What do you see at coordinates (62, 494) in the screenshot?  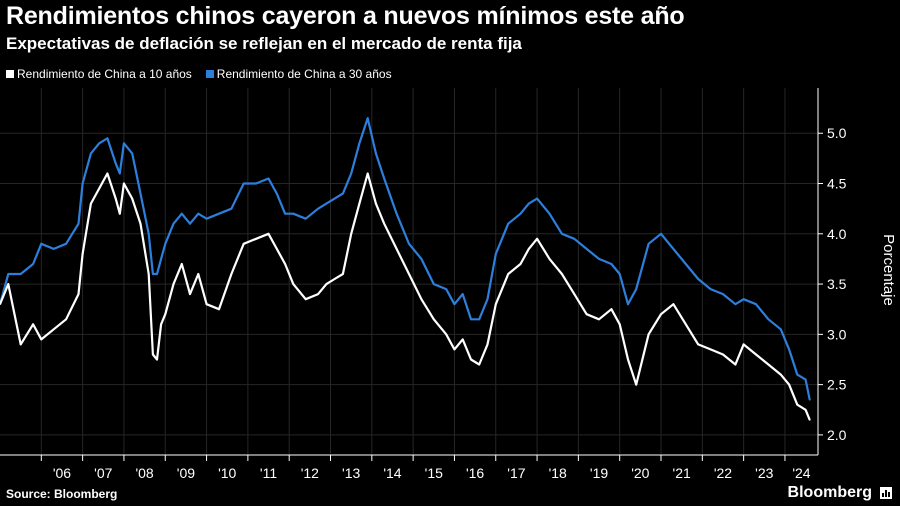 I see `source-note: Source: Bloomberg` at bounding box center [62, 494].